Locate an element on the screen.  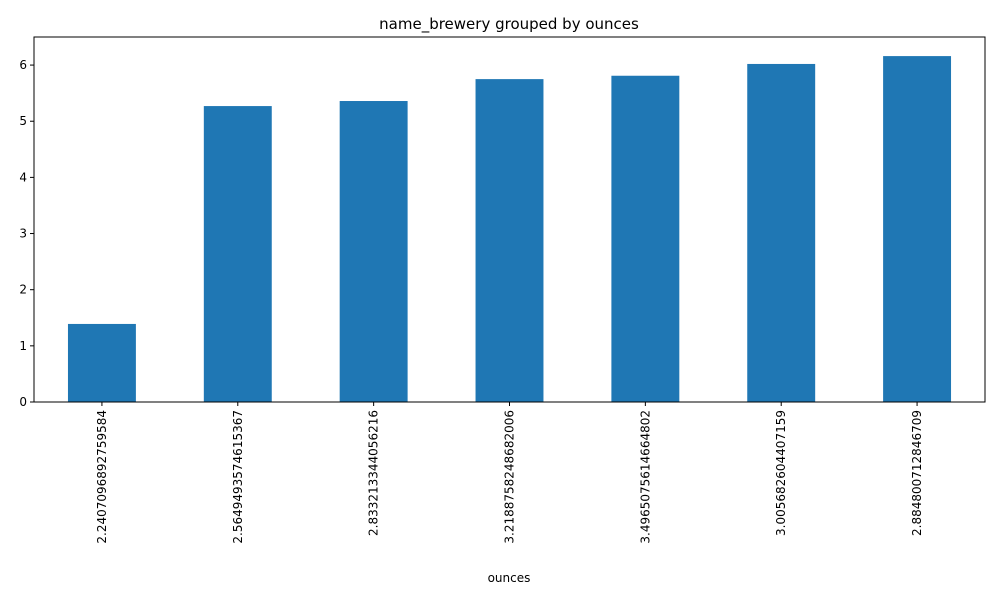
x-tick-label: 2.884800712846709 is located at coordinates (917, 473).